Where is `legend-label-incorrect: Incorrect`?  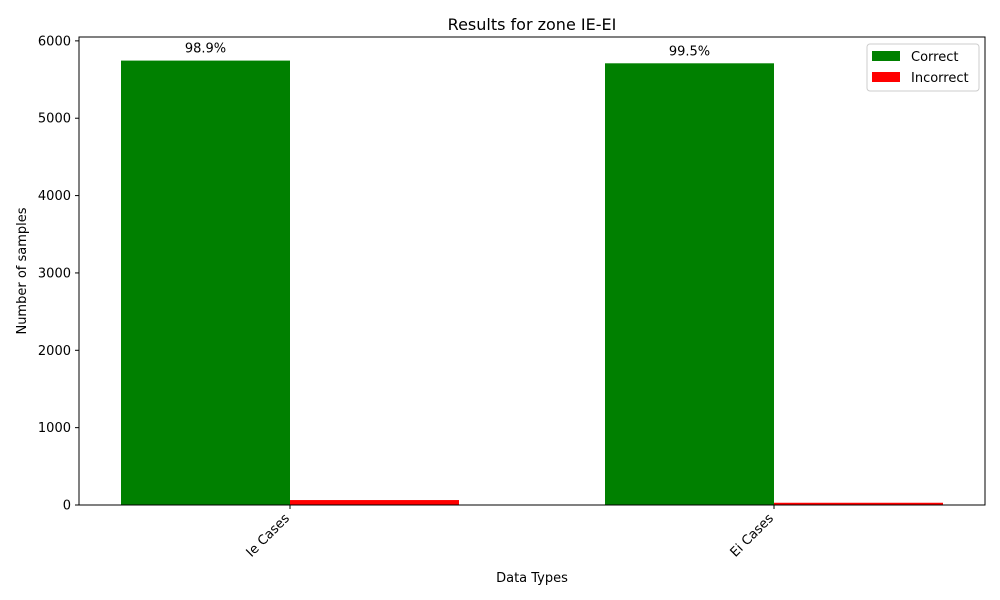
legend-label-incorrect: Incorrect is located at coordinates (940, 78).